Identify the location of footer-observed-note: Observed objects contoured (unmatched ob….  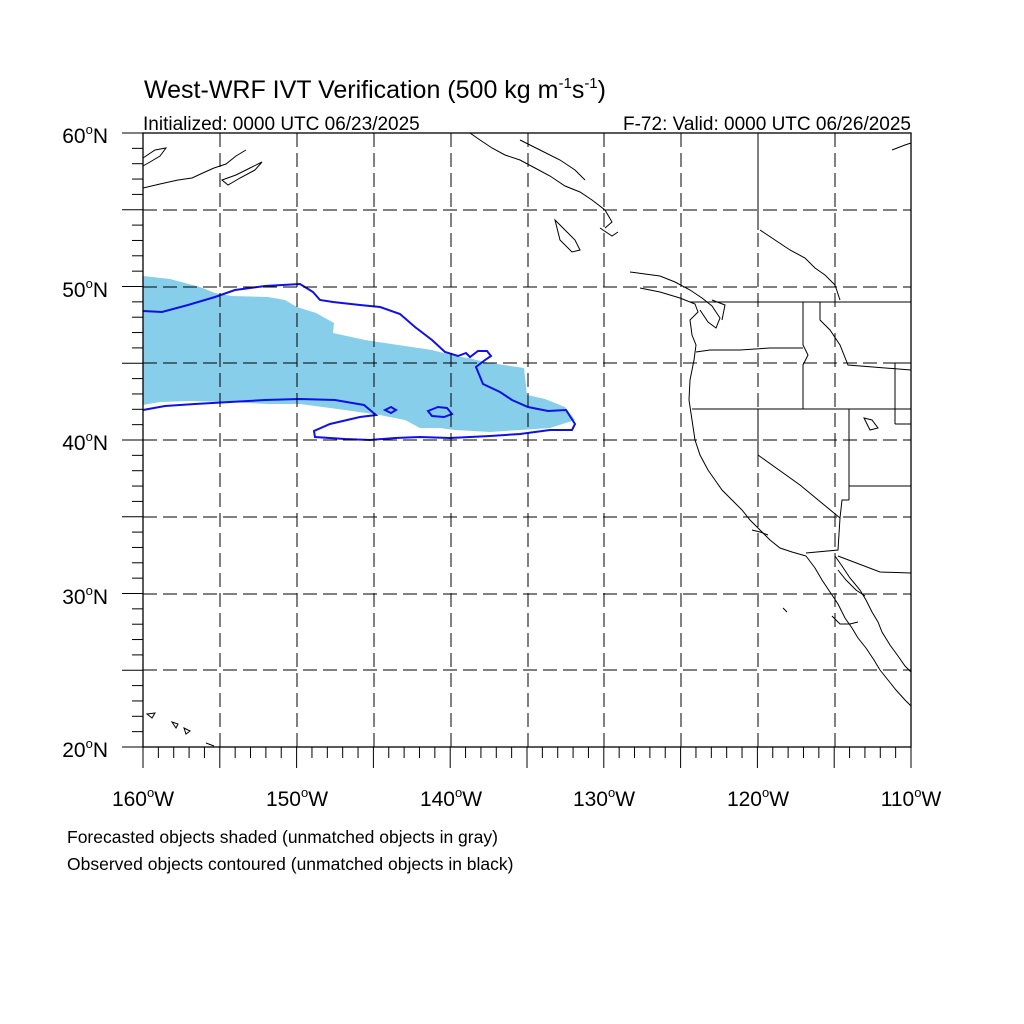
(290, 864).